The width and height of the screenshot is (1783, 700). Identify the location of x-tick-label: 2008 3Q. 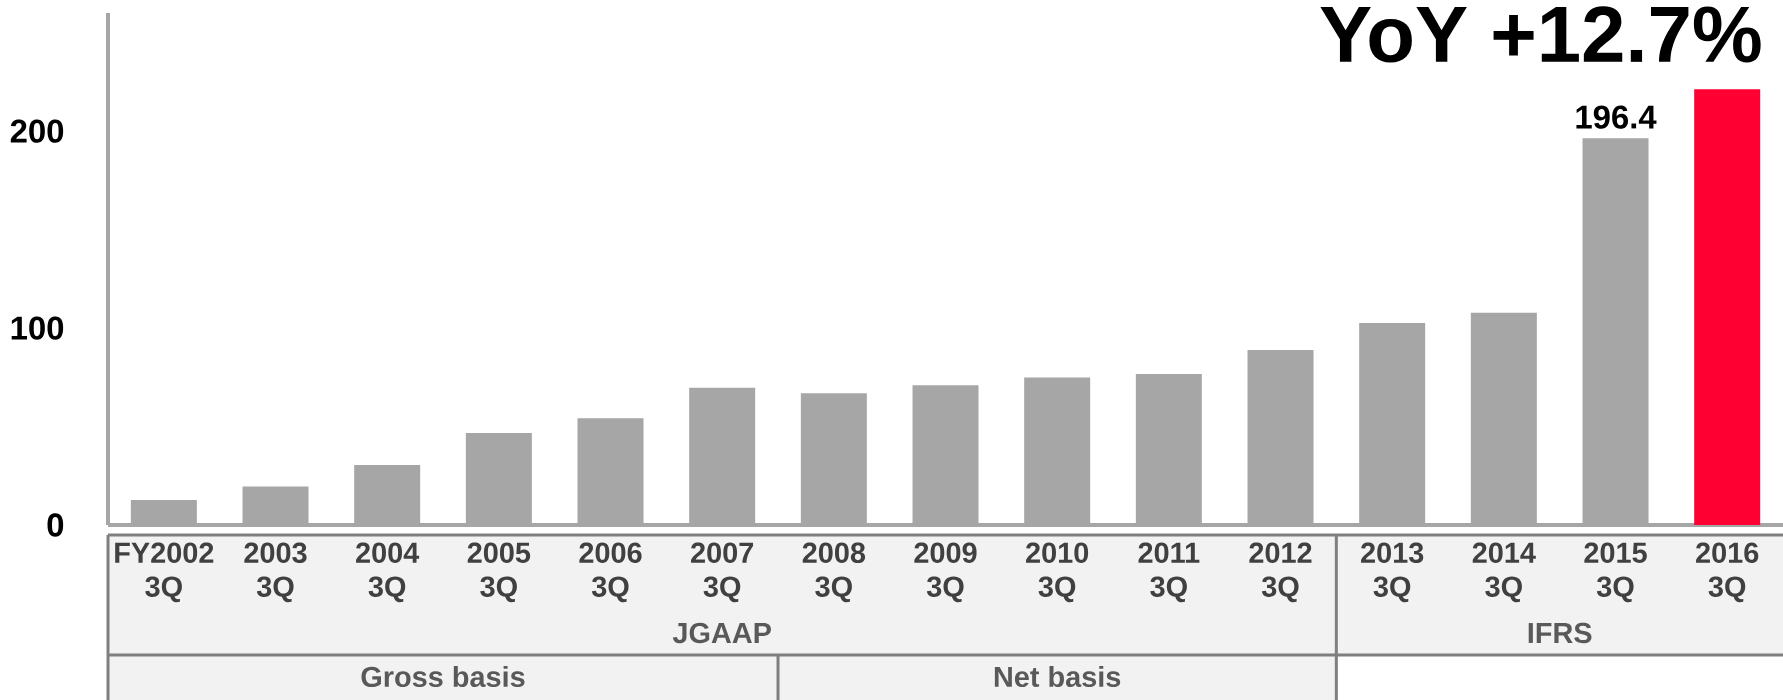
(834, 572).